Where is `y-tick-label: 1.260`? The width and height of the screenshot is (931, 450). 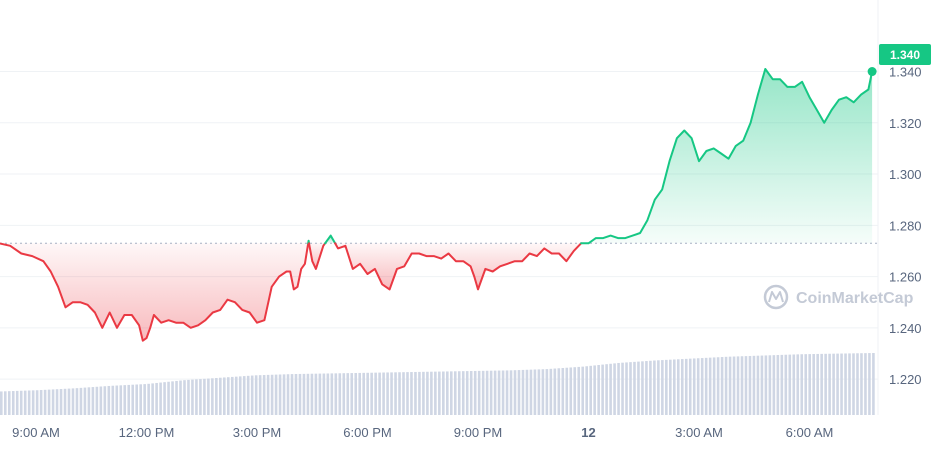
y-tick-label: 1.260 is located at coordinates (905, 277).